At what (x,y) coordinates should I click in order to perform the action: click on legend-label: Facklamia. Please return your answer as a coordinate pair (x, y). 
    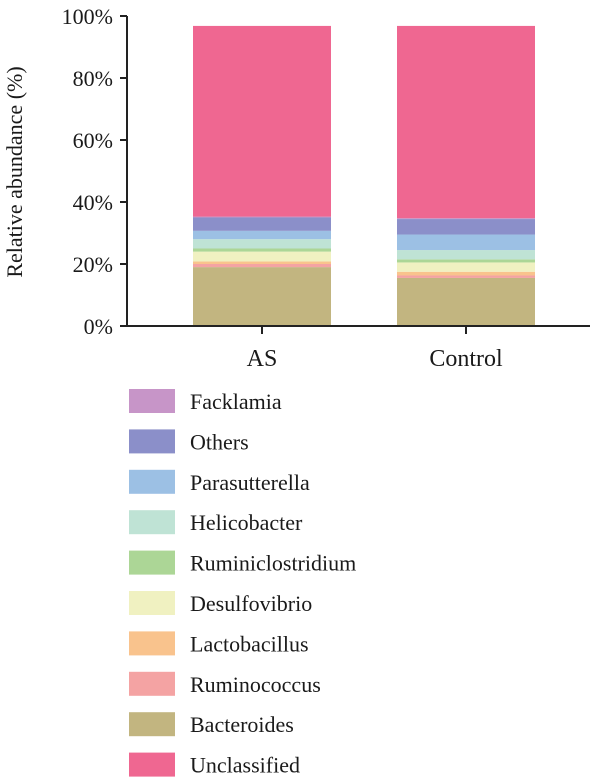
    Looking at the image, I should click on (236, 401).